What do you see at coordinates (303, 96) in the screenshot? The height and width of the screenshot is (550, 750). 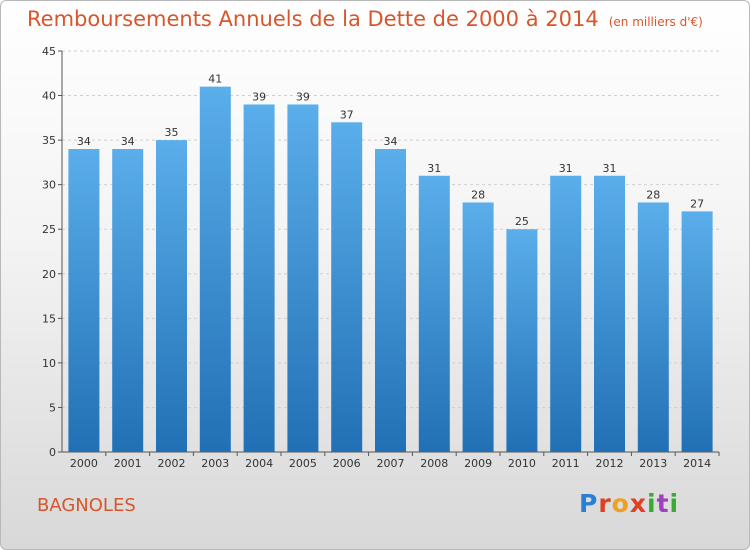 I see `value-label-2005: 39` at bounding box center [303, 96].